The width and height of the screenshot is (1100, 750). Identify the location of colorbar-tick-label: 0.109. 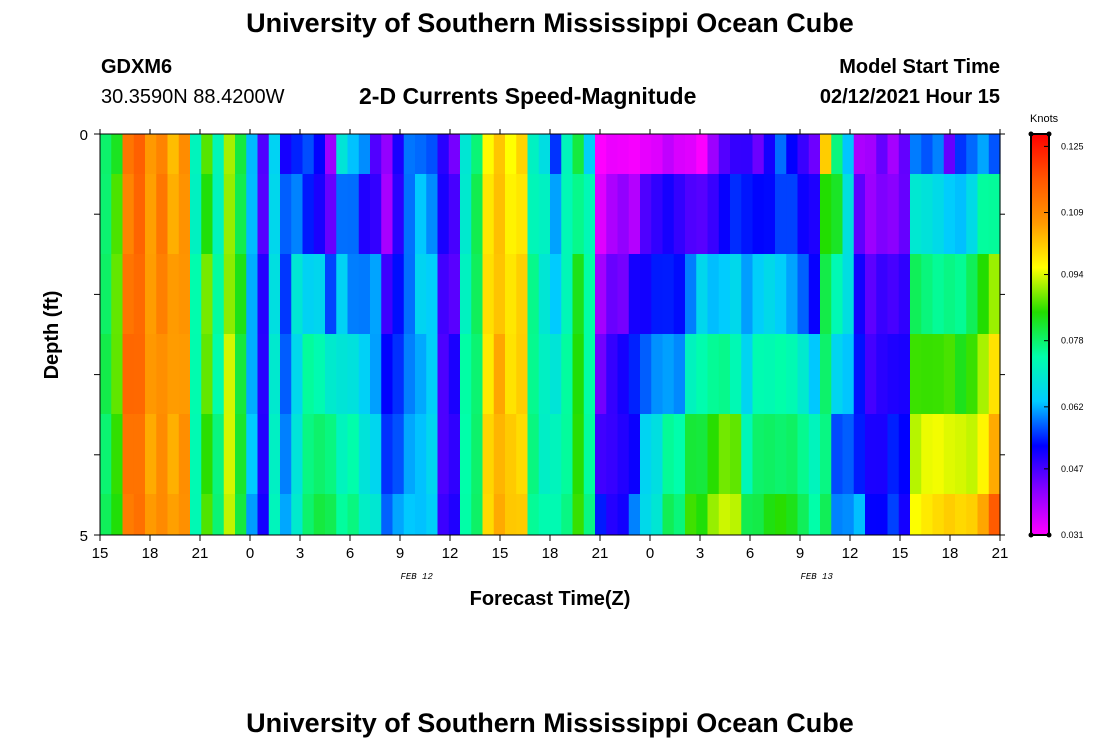
(1072, 213).